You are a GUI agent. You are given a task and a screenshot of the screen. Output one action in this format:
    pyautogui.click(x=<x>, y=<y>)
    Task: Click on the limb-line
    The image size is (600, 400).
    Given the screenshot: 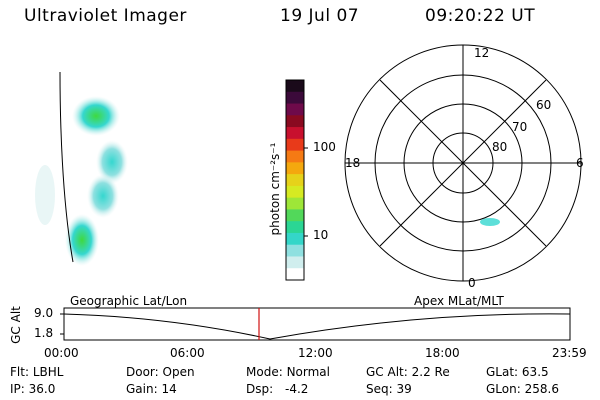 What is the action you would take?
    pyautogui.click(x=66, y=167)
    